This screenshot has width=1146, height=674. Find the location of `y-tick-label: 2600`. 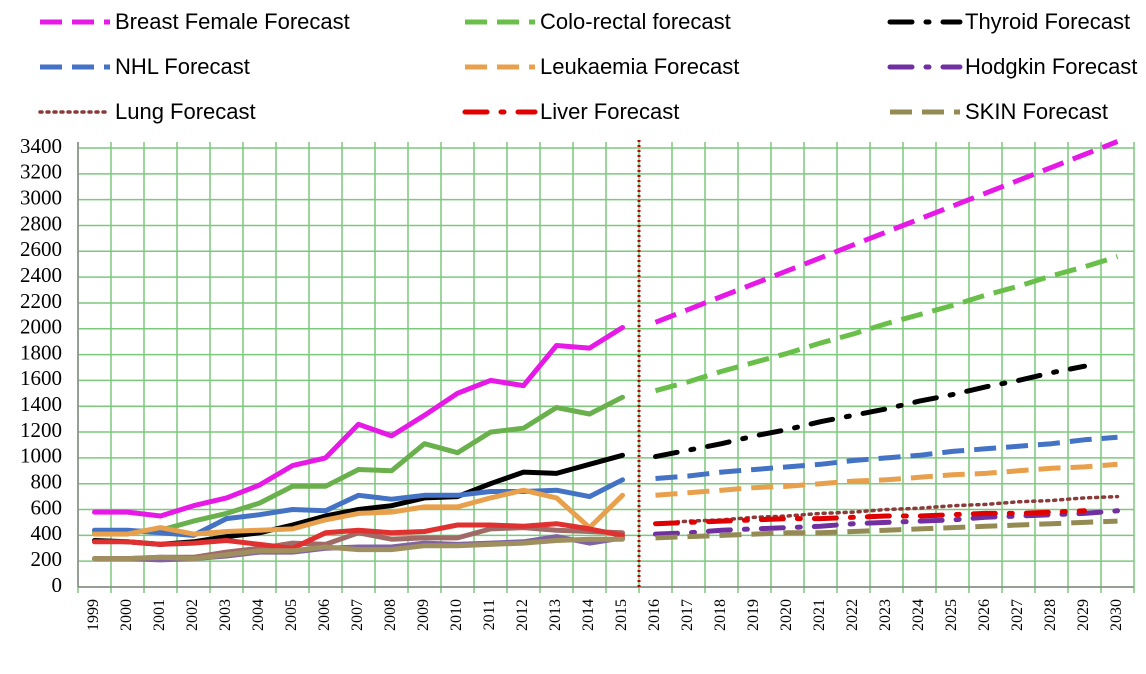

y-tick-label: 2600 is located at coordinates (41, 249).